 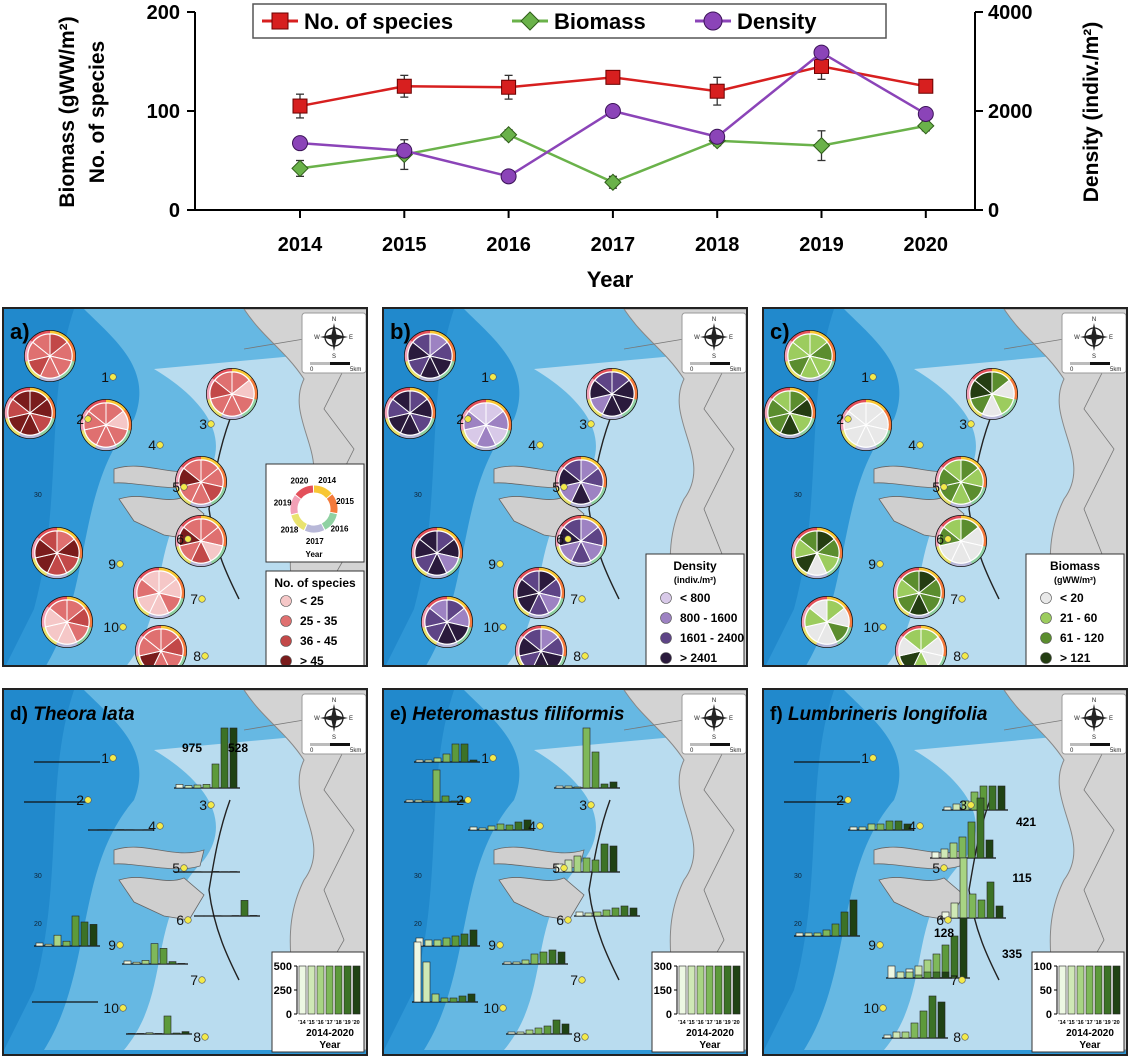 I want to click on pie-slice-2017, so click(x=921, y=657).